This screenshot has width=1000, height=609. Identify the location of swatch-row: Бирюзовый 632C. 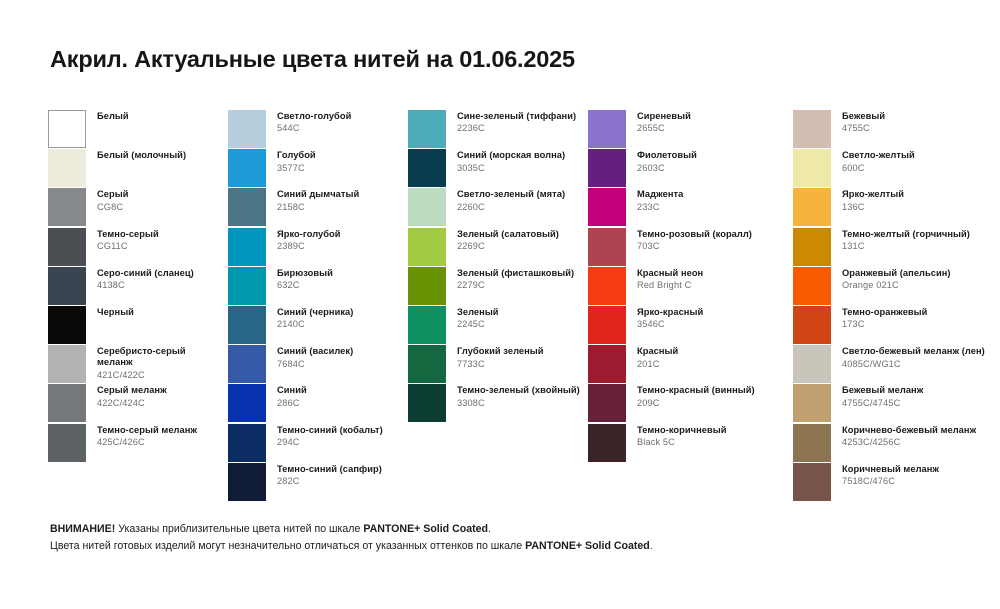
(318, 286).